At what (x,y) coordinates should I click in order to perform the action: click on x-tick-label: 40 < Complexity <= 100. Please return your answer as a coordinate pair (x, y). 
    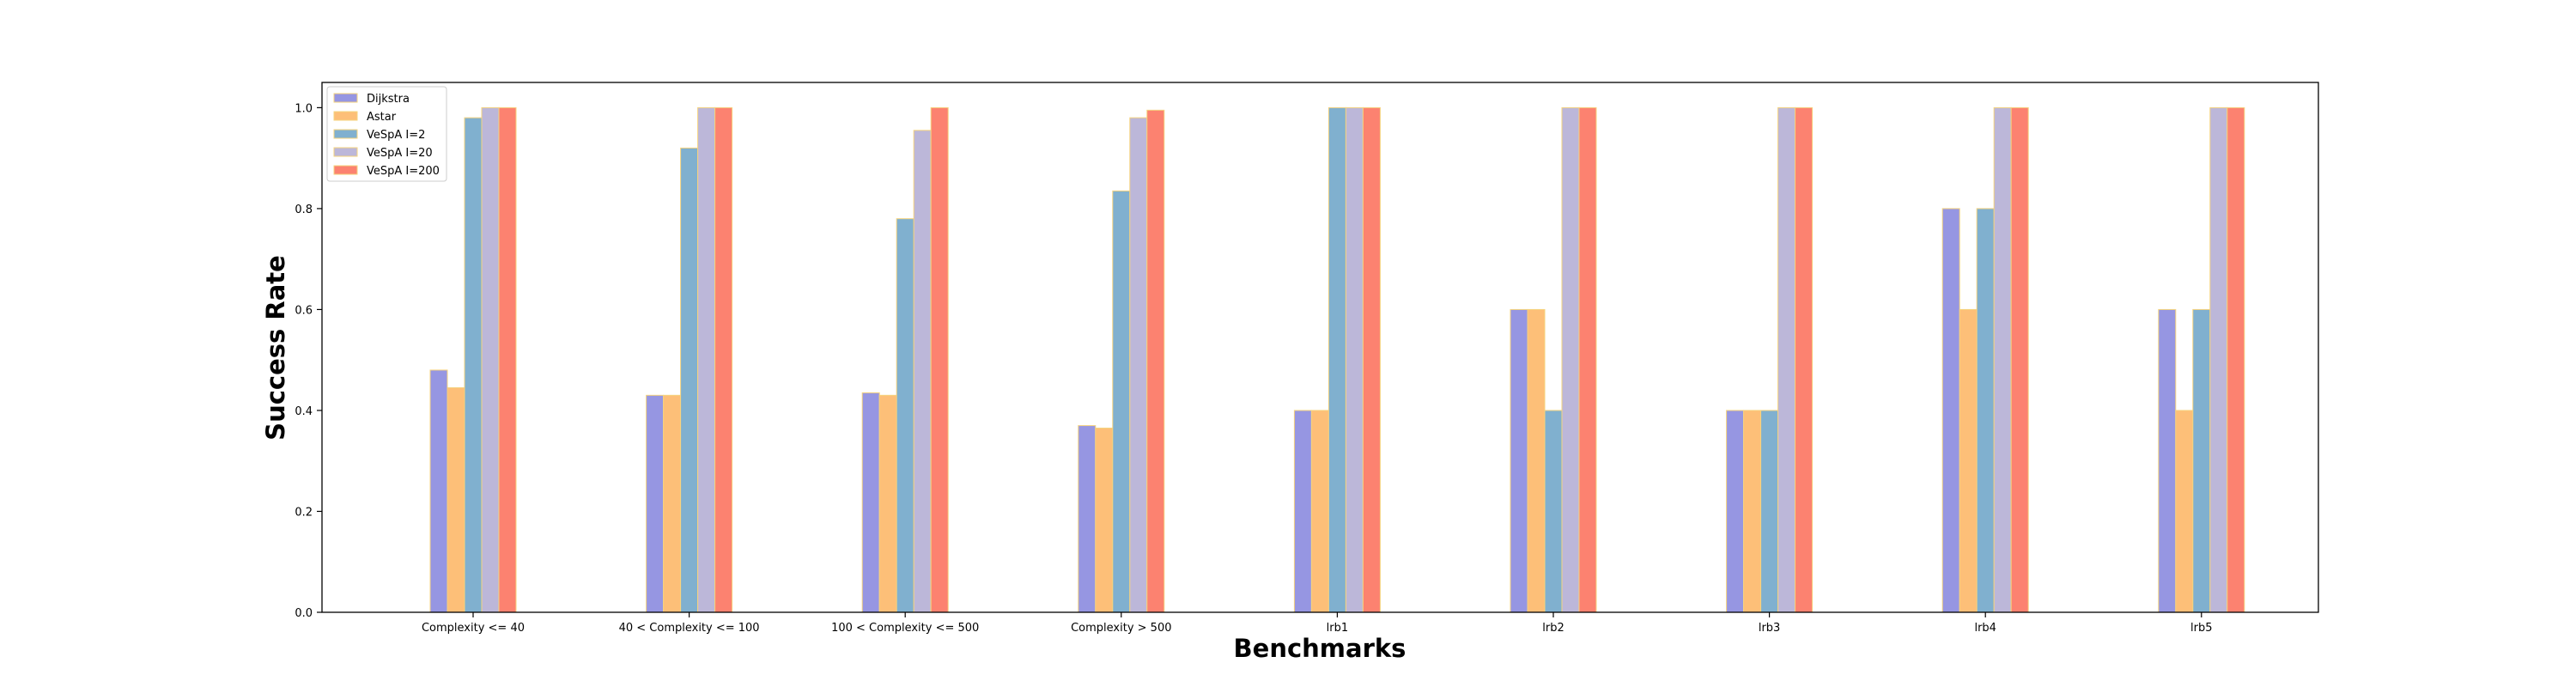
    Looking at the image, I should click on (689, 628).